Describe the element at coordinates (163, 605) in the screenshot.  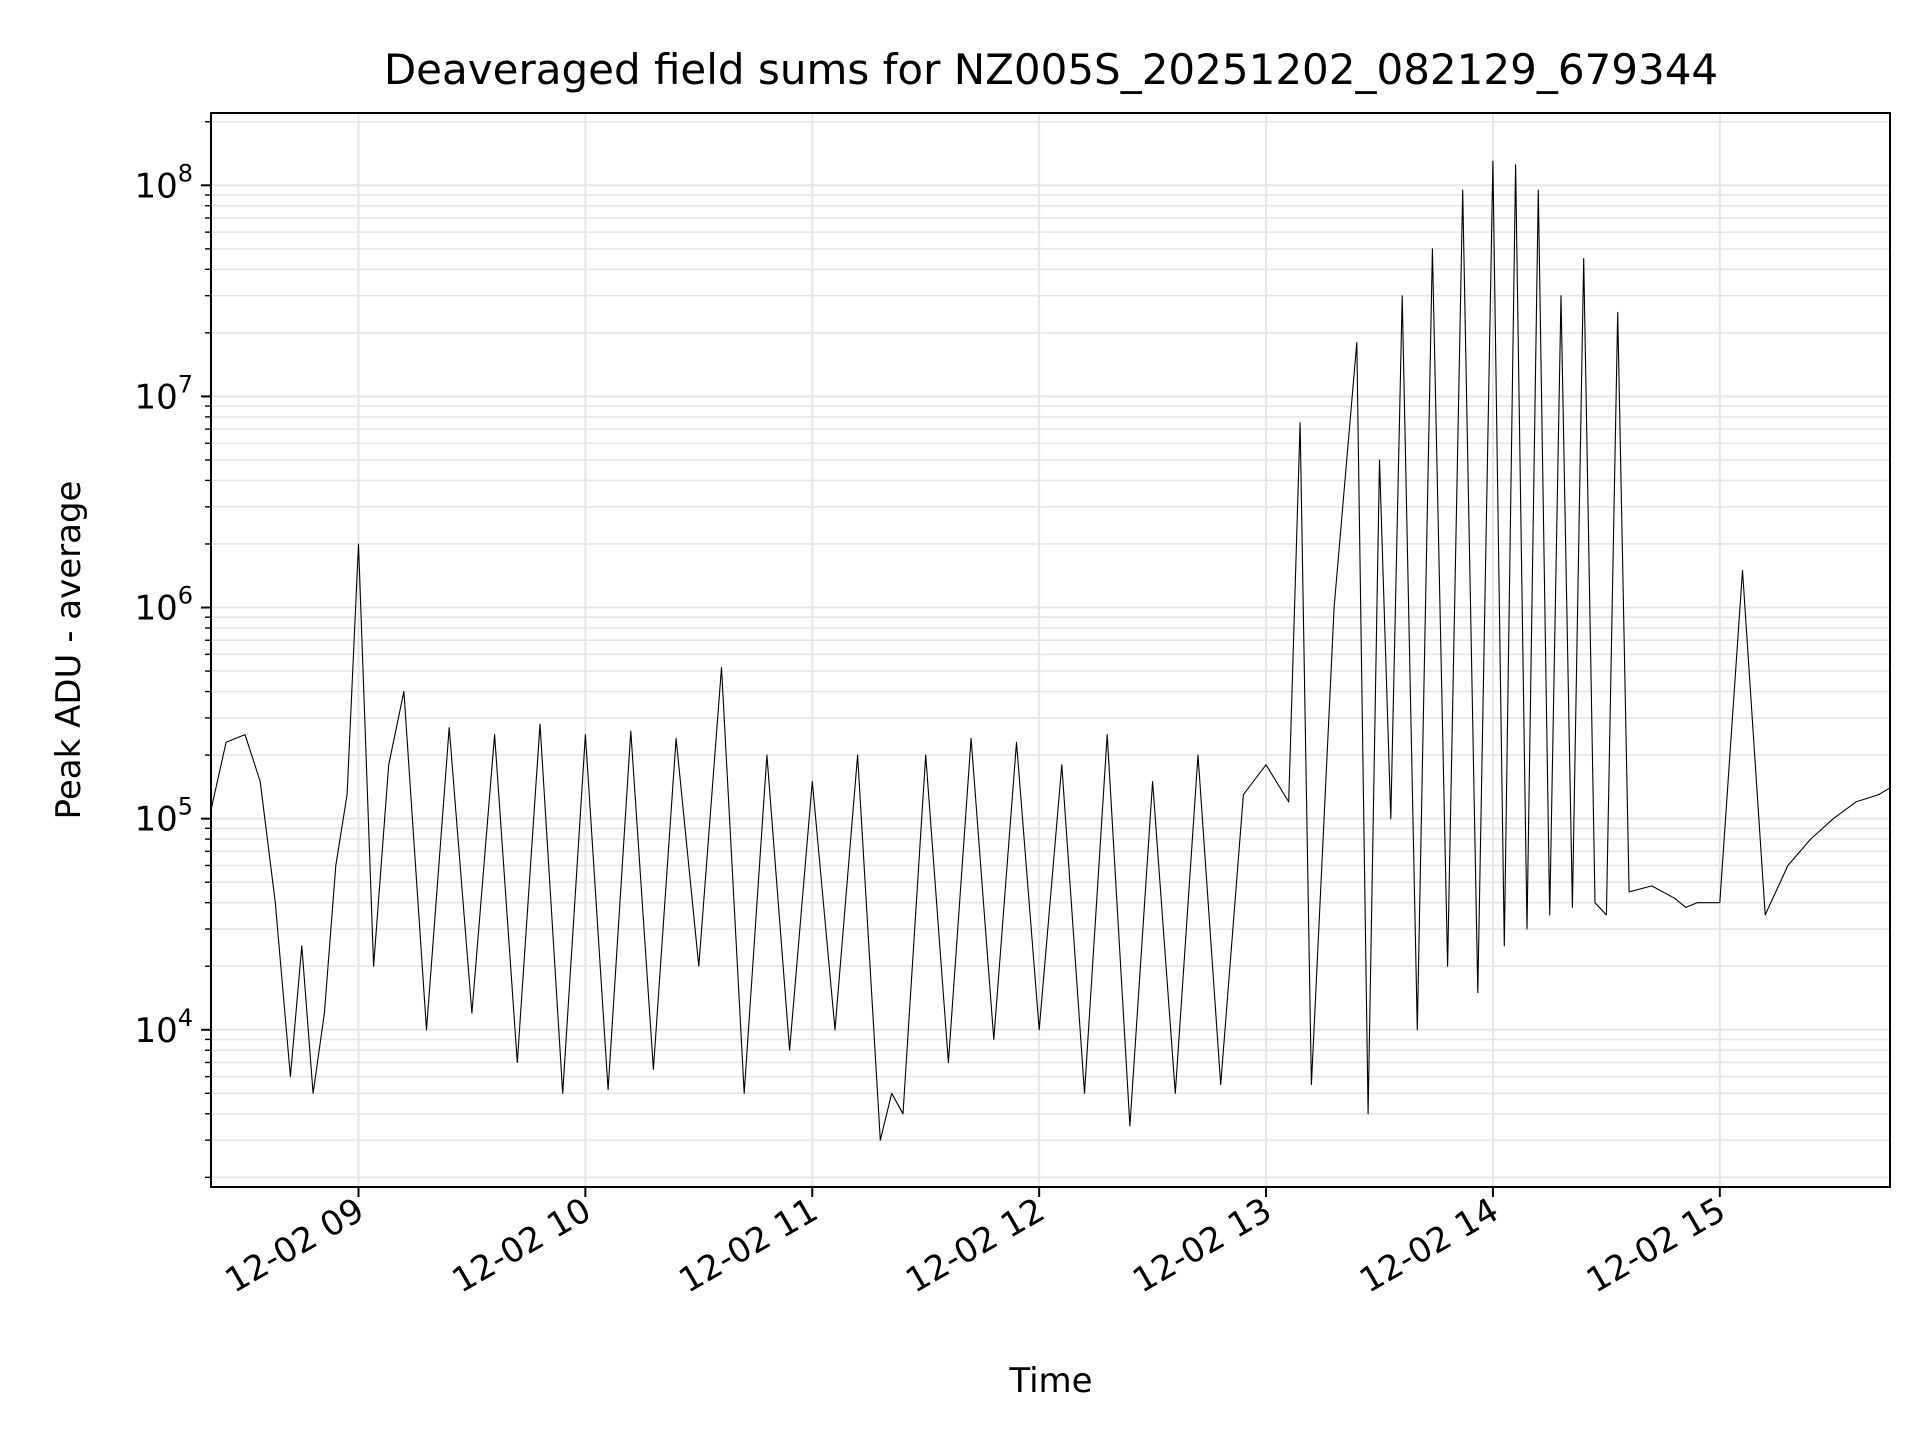
I see `y-tick-label: 106` at that location.